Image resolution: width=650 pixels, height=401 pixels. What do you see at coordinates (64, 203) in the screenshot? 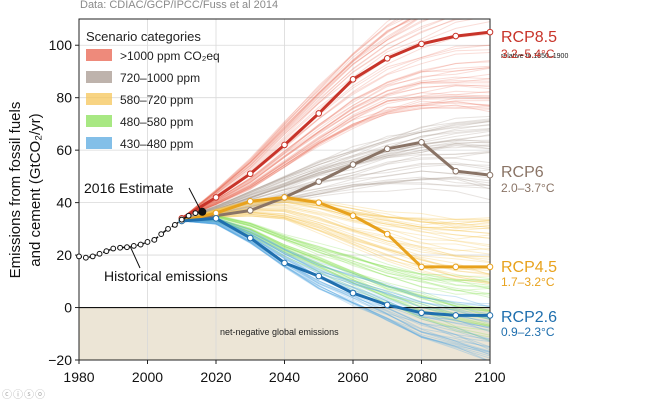
I see `y-tick-label: 40` at bounding box center [64, 203].